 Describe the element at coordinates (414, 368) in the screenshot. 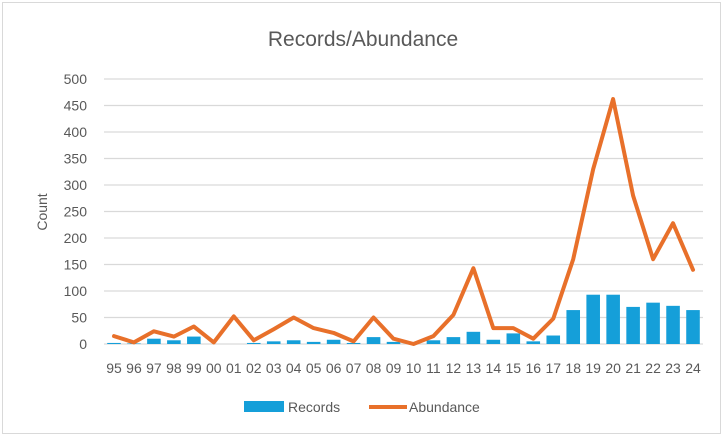

I see `x-tick-label: 10` at that location.